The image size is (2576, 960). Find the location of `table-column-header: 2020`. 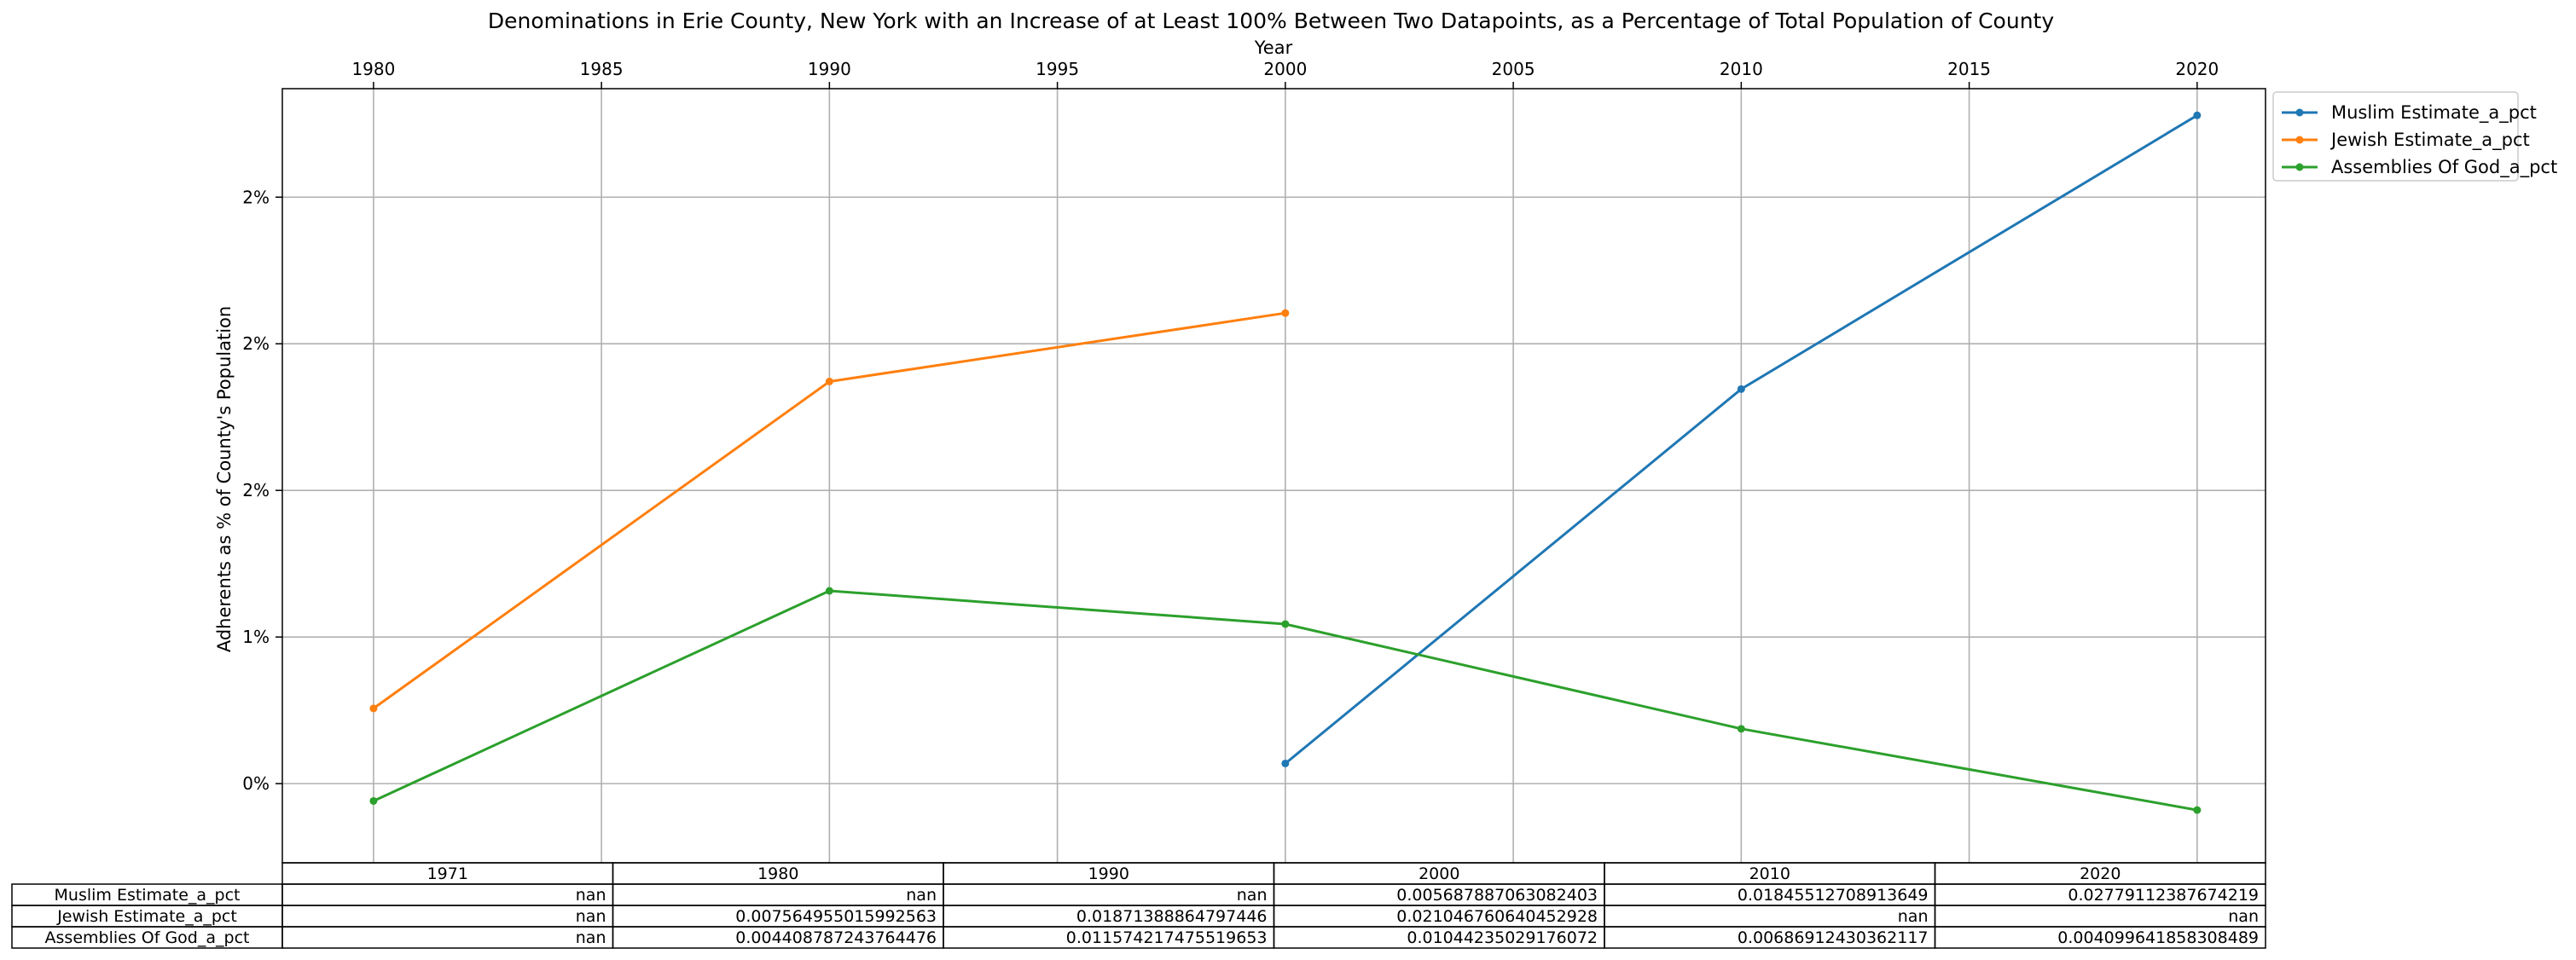

table-column-header: 2020 is located at coordinates (2100, 874).